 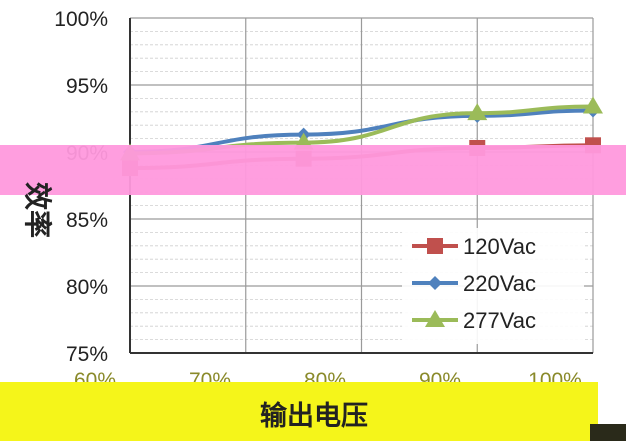 What do you see at coordinates (499, 320) in the screenshot?
I see `legend-label: 277Vac` at bounding box center [499, 320].